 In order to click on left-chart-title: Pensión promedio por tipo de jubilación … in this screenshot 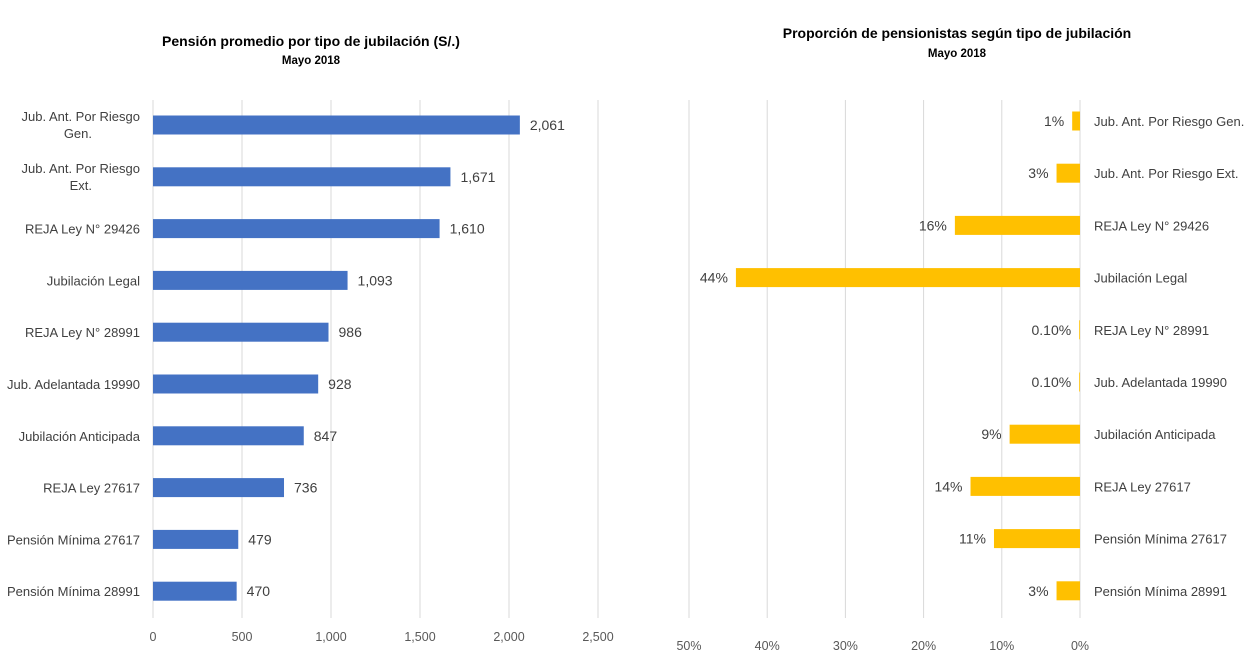, I will do `click(311, 41)`.